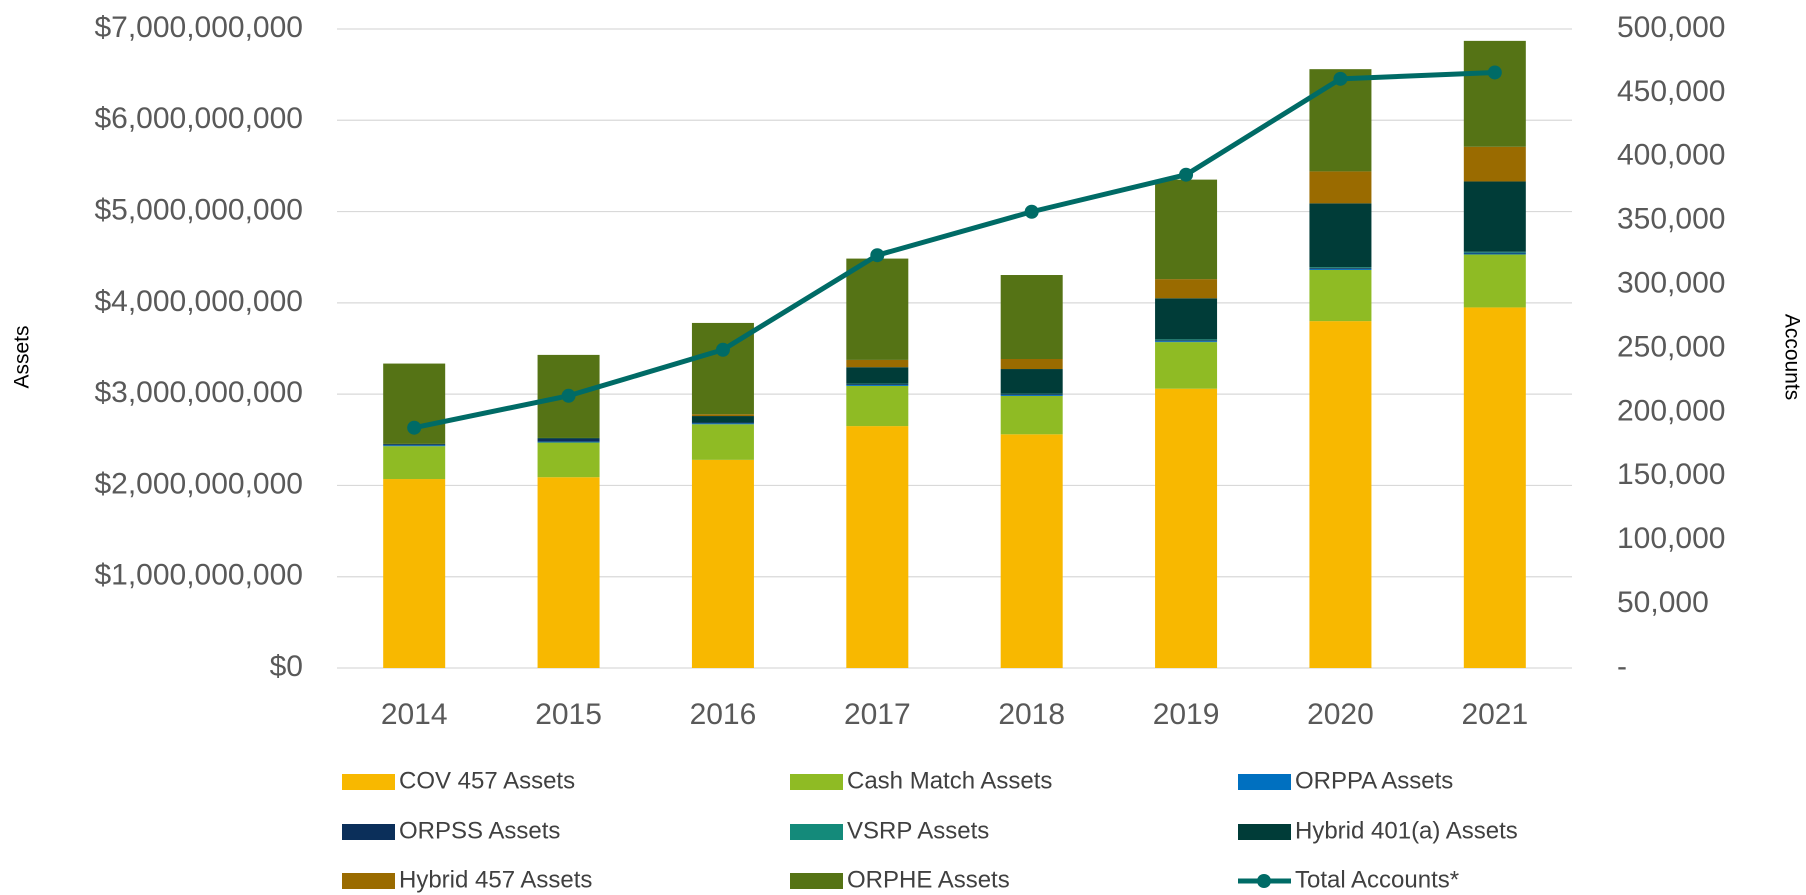 The image size is (1806, 895). What do you see at coordinates (198, 575) in the screenshot?
I see `y-tick-label: $1,000,000,000` at bounding box center [198, 575].